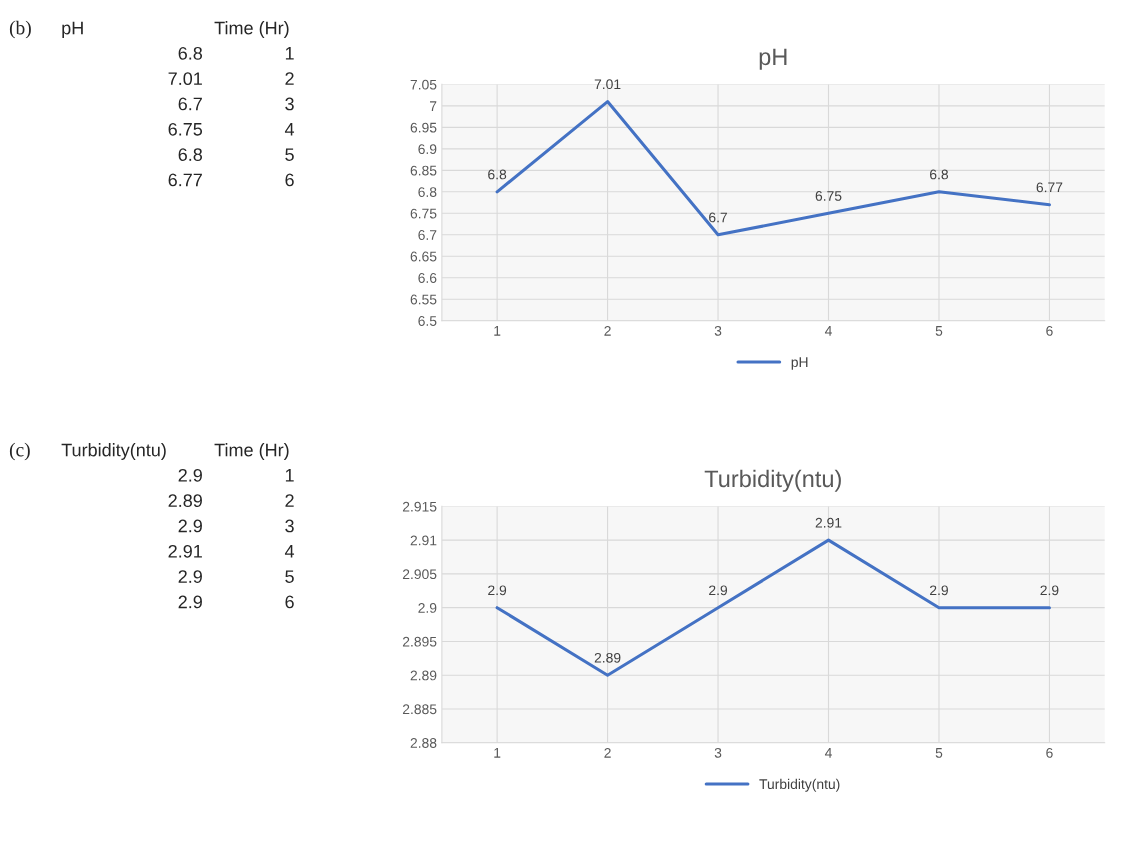 This screenshot has width=1133, height=844. Describe the element at coordinates (423, 256) in the screenshot. I see `y-tick-label: 6.65` at that location.